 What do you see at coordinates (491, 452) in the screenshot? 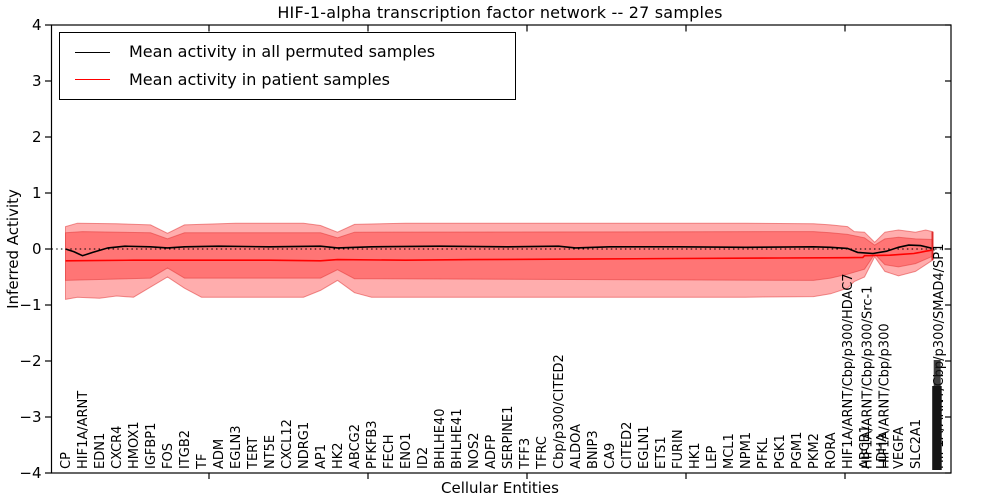
I see `x-category-label: ADFP` at bounding box center [491, 452].